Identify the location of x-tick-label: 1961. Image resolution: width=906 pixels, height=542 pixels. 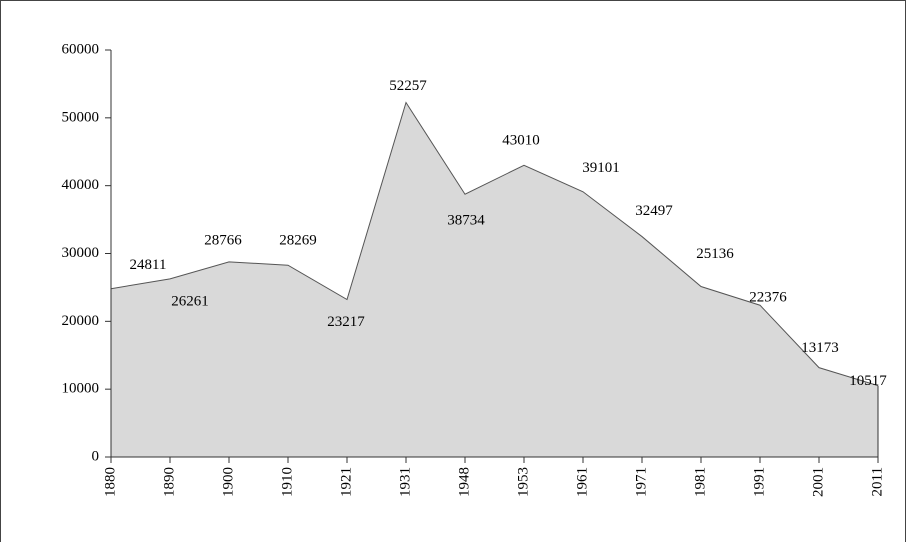
(582, 482).